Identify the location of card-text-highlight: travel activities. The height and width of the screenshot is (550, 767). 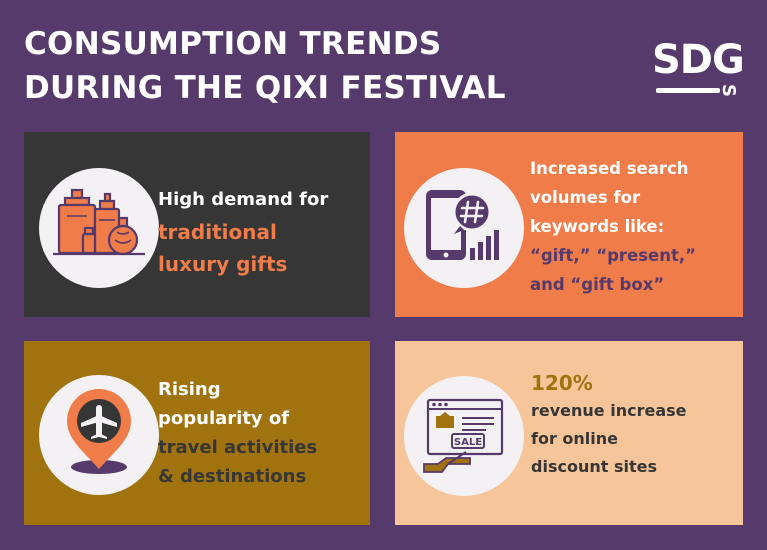
(238, 447).